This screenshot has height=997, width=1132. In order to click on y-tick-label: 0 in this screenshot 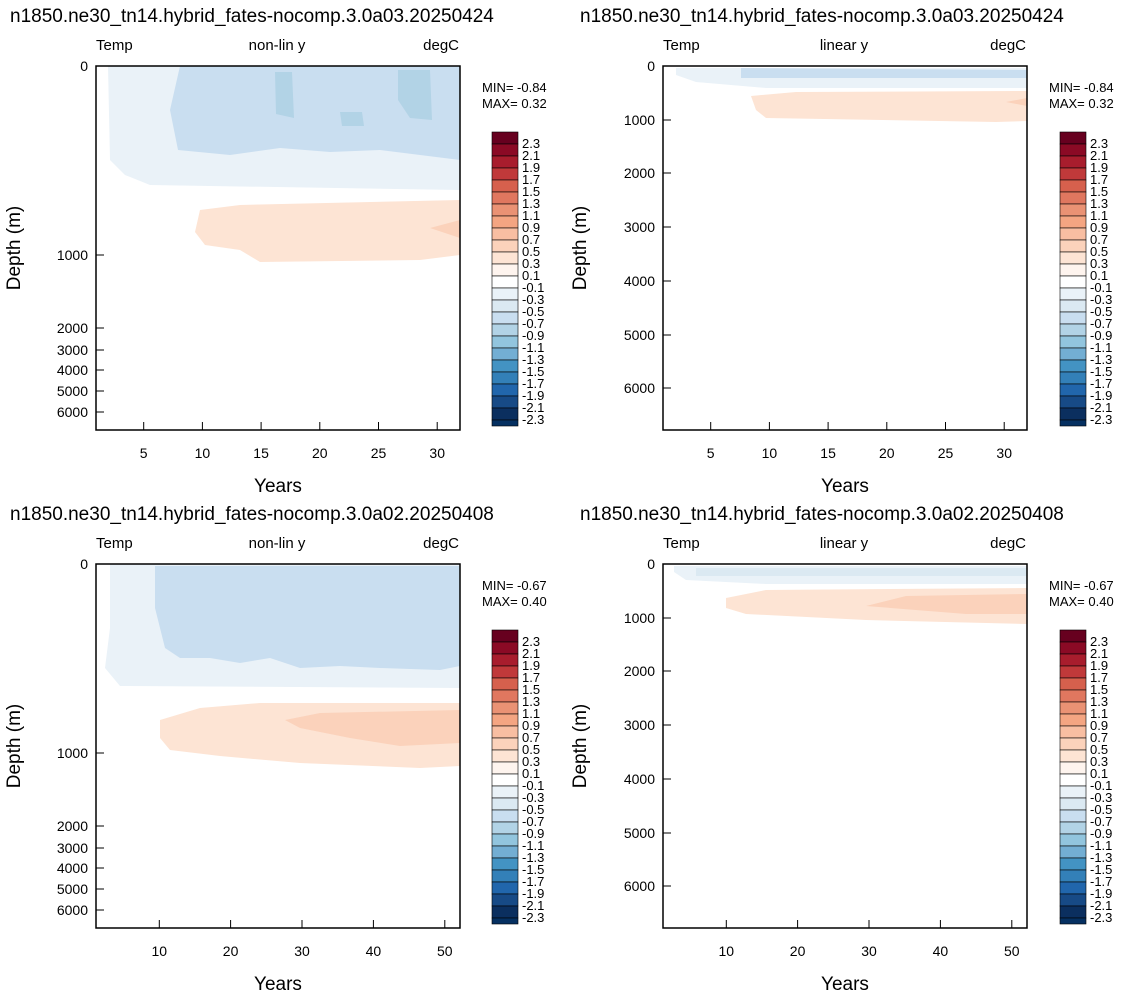, I will do `click(84, 564)`.